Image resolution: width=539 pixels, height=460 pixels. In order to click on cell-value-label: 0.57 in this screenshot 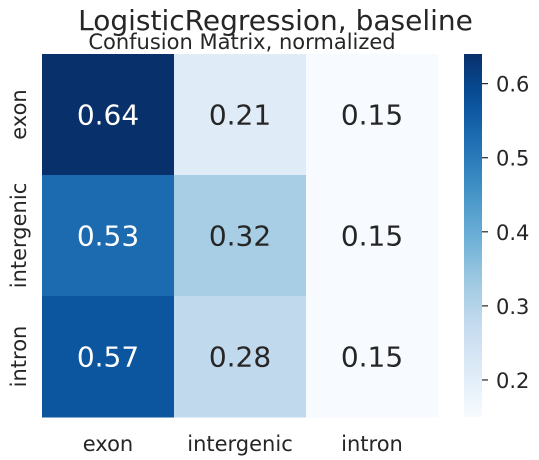, I will do `click(108, 357)`.